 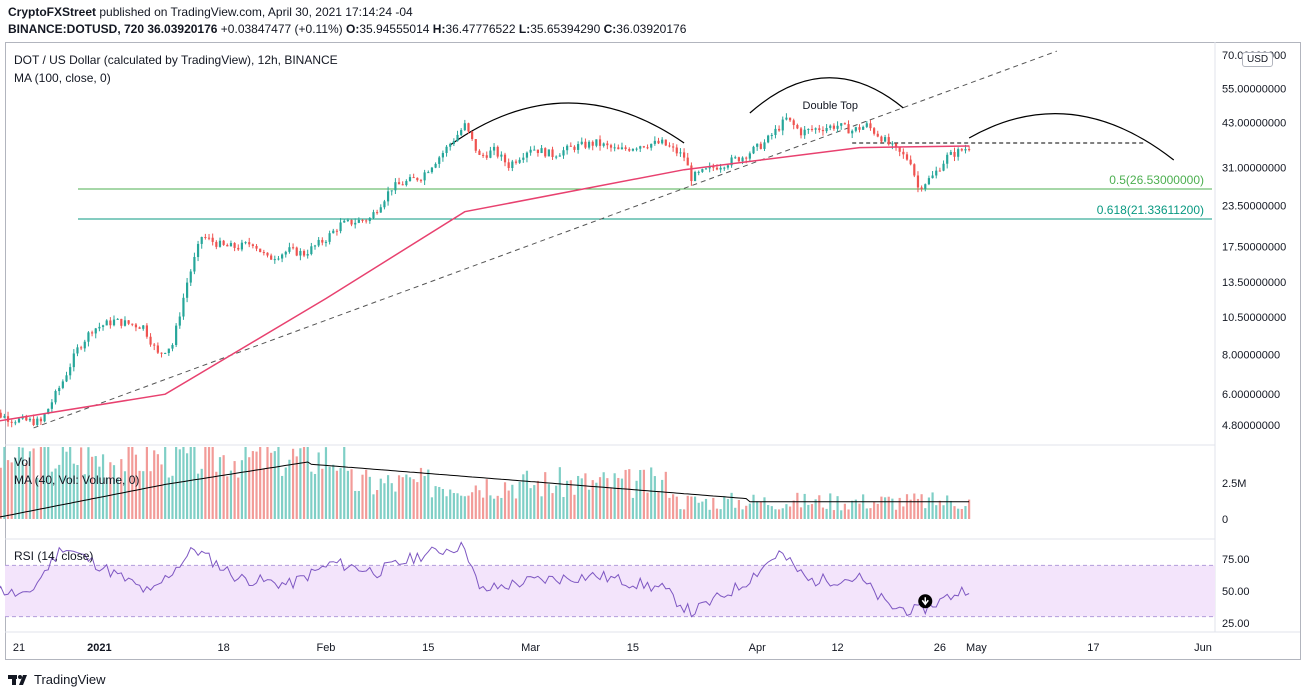 What do you see at coordinates (57, 679) in the screenshot?
I see `footer-brand: TradingView` at bounding box center [57, 679].